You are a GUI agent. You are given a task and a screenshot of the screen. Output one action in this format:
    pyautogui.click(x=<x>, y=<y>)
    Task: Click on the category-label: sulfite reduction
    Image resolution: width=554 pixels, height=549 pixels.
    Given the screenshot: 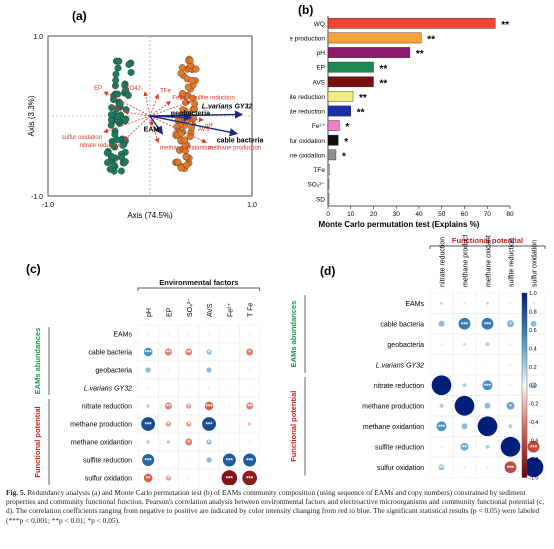 What is the action you would take?
    pyautogui.click(x=307, y=97)
    